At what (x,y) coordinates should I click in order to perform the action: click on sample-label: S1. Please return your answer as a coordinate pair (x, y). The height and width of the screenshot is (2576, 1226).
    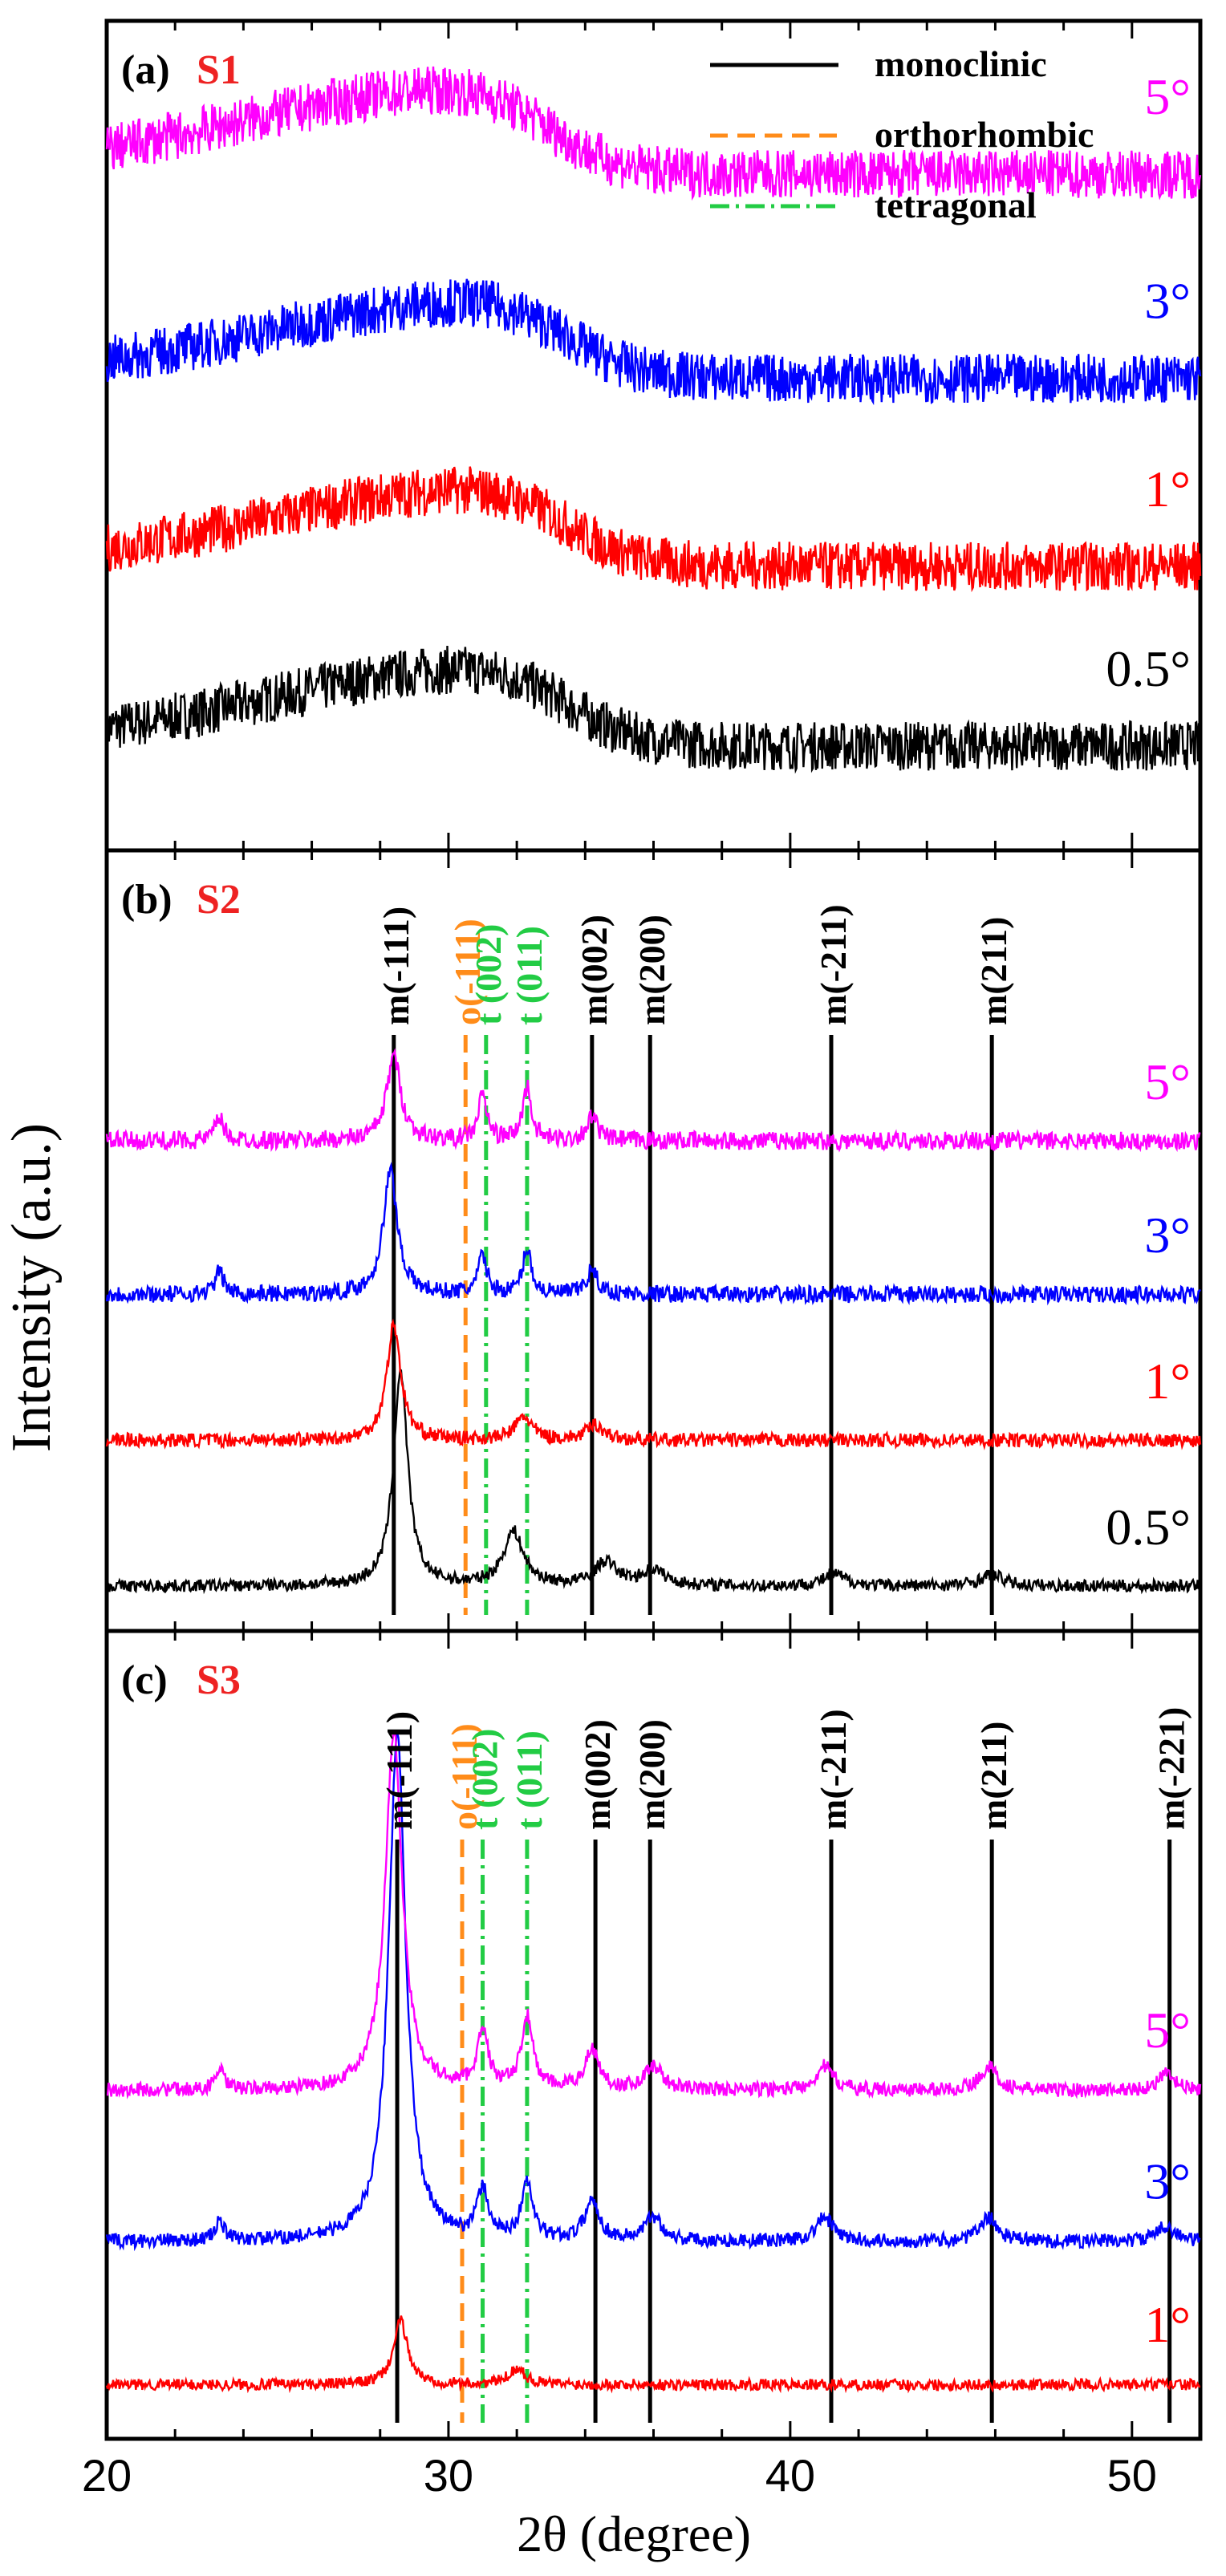
    Looking at the image, I should click on (219, 70).